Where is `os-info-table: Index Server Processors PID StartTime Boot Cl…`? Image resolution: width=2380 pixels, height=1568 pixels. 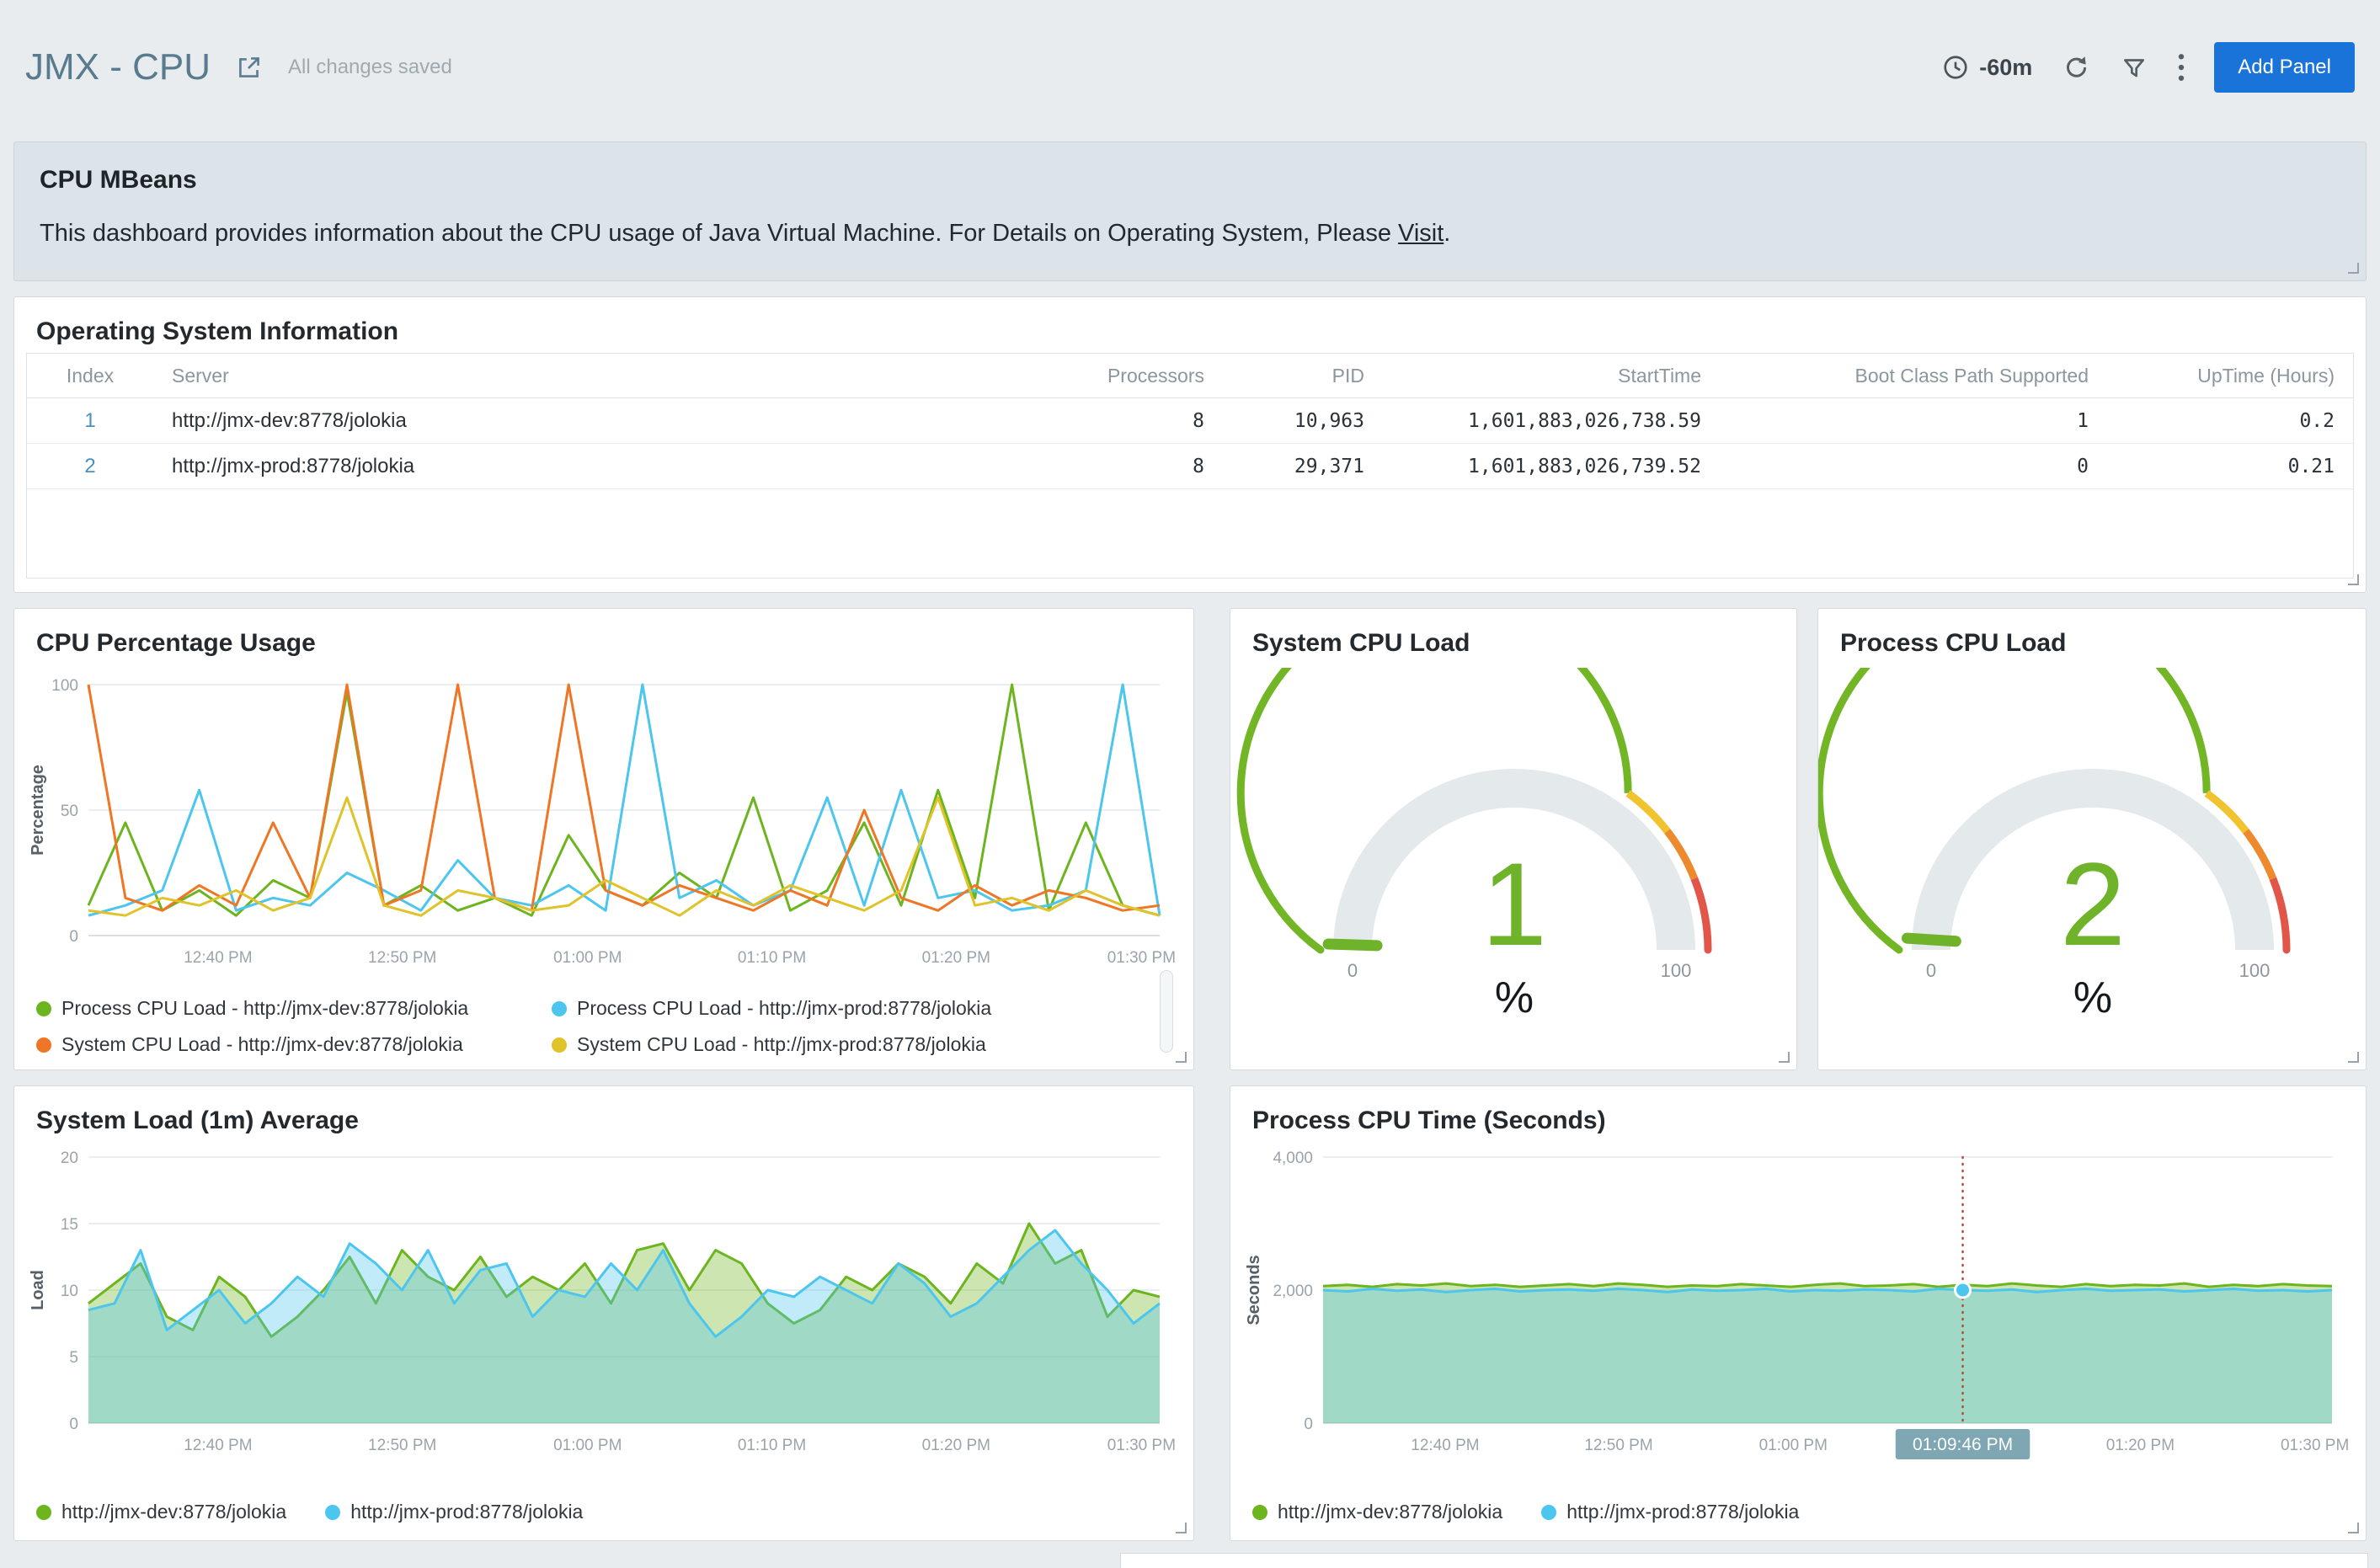
os-info-table: Index Server Processors PID StartTime Boot Cl… is located at coordinates (1190, 466).